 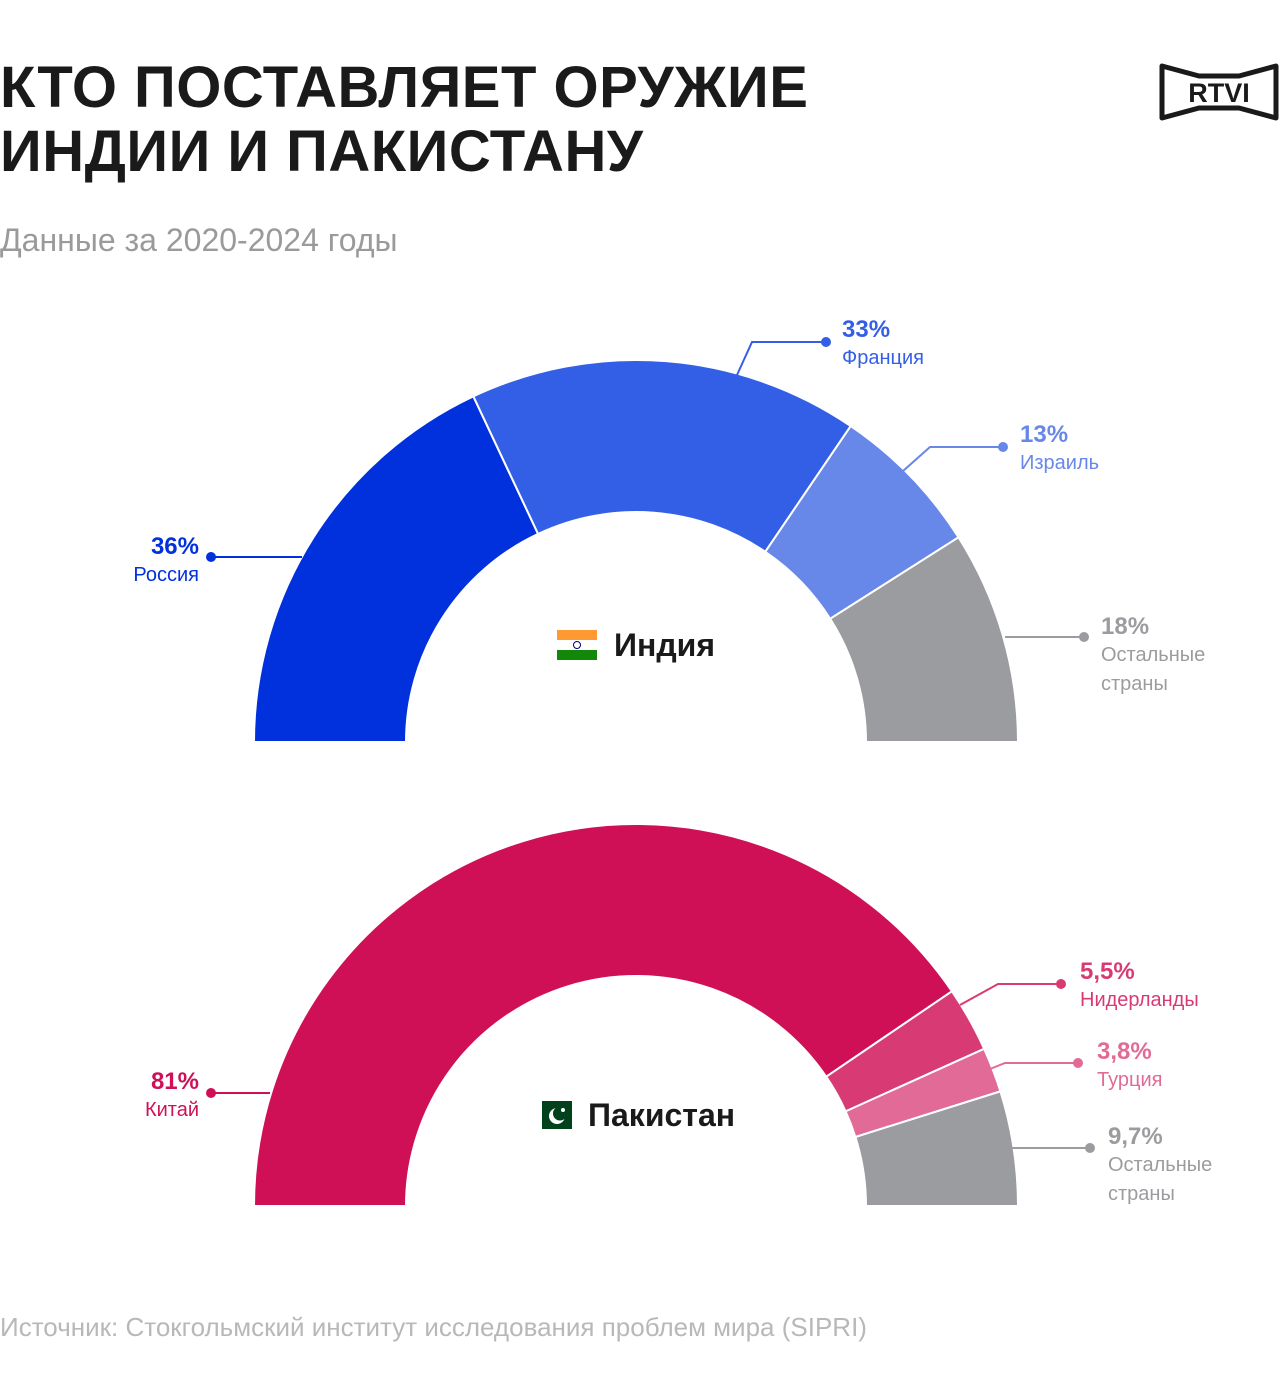 I want to click on slice-label-2: 5,5% Нидерланды, so click(x=1079, y=984).